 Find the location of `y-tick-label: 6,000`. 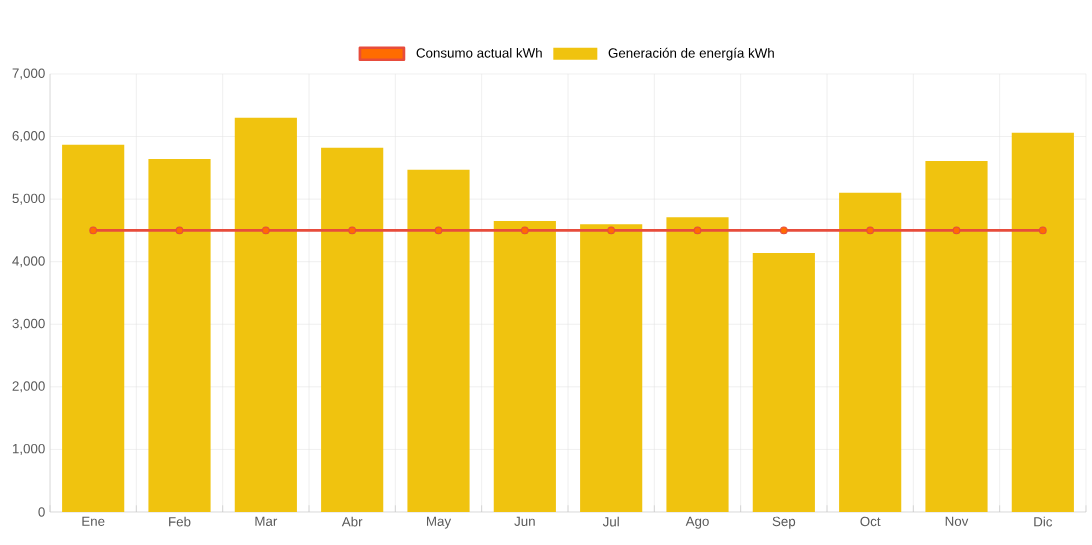

y-tick-label: 6,000 is located at coordinates (28, 137).